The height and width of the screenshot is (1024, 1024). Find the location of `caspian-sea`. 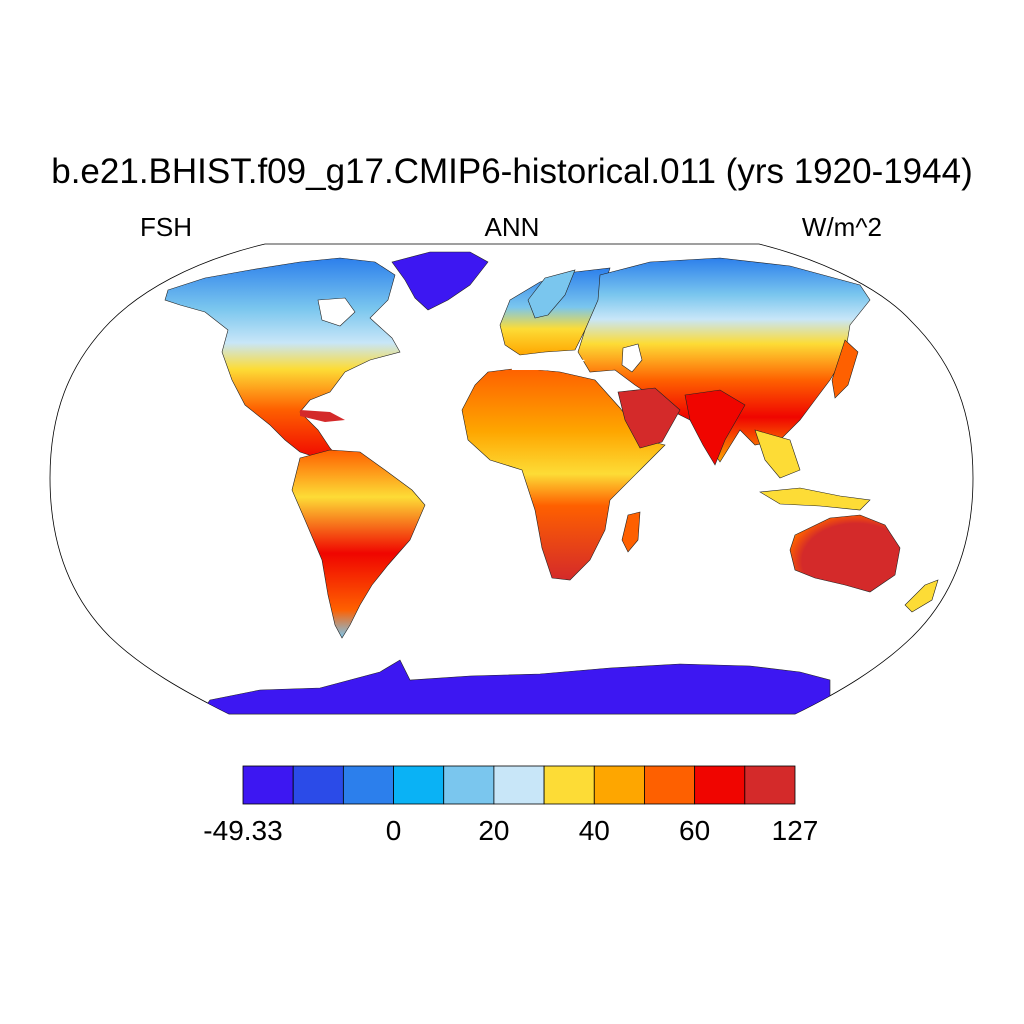

caspian-sea is located at coordinates (632, 358).